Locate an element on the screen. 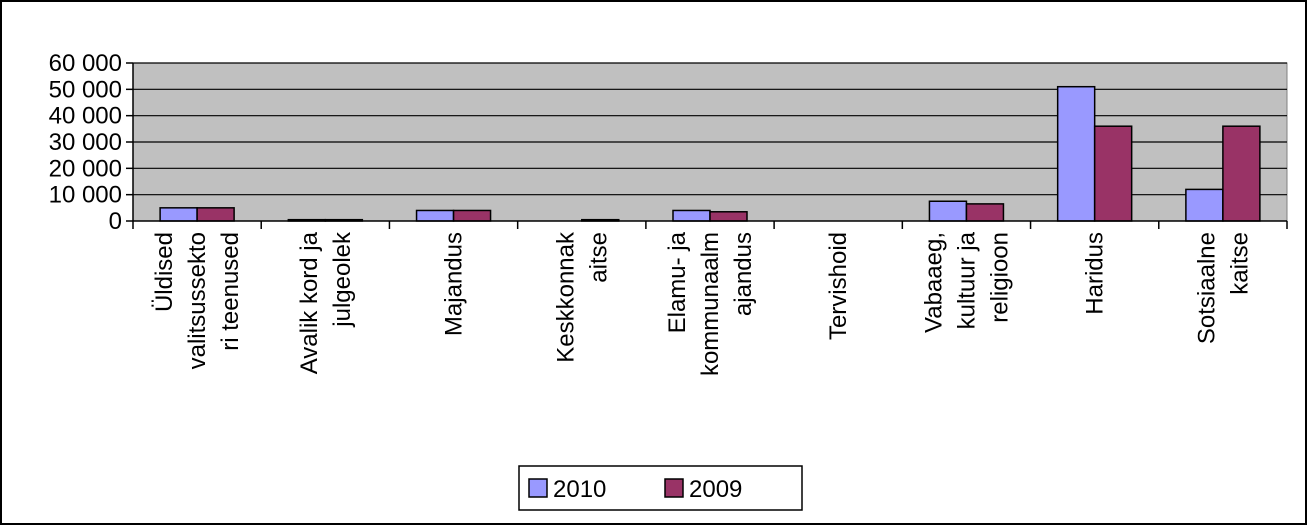 Image resolution: width=1307 pixels, height=525 pixels. y-tick-label: 30 000 is located at coordinates (85, 142).